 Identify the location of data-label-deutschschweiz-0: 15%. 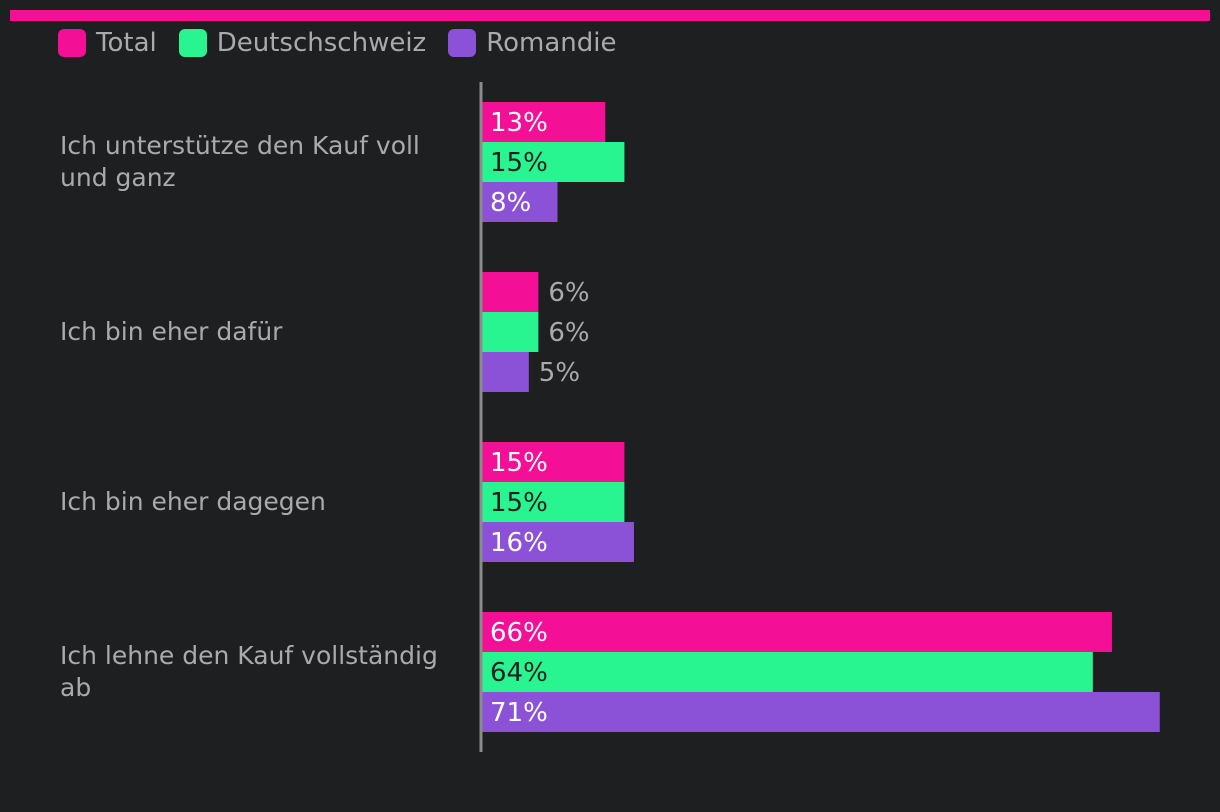
(519, 163).